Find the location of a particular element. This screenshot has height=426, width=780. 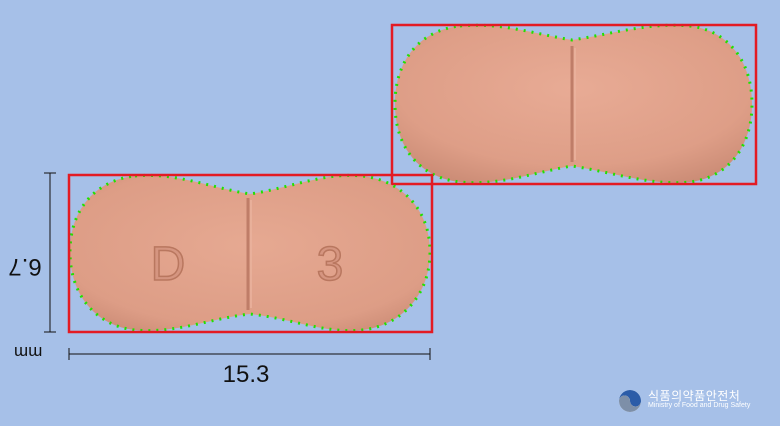

width-dimension is located at coordinates (249, 354).